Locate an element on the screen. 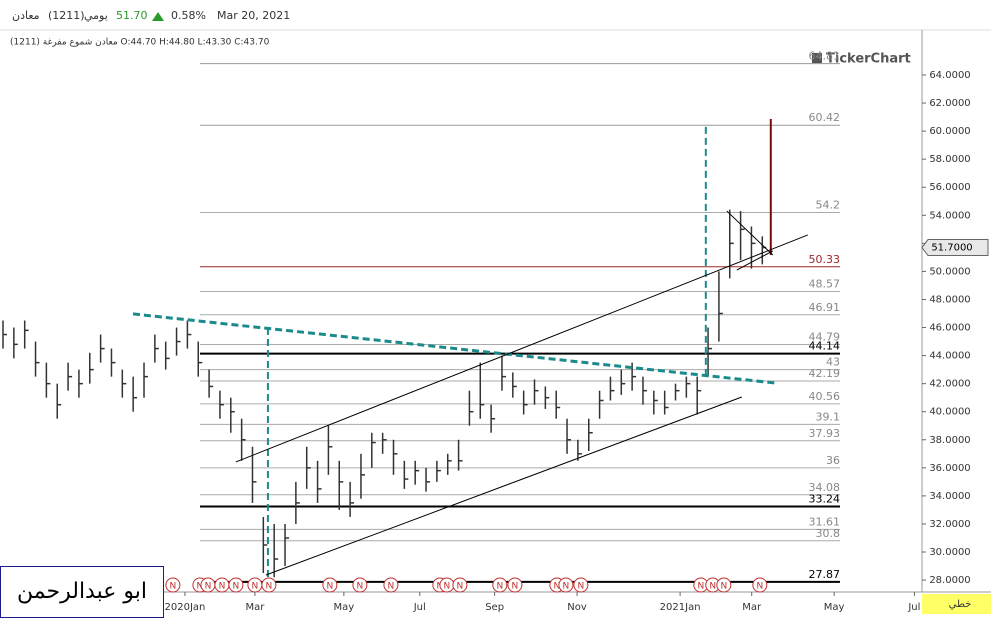 The image size is (991, 618). style-button is located at coordinates (956, 604).